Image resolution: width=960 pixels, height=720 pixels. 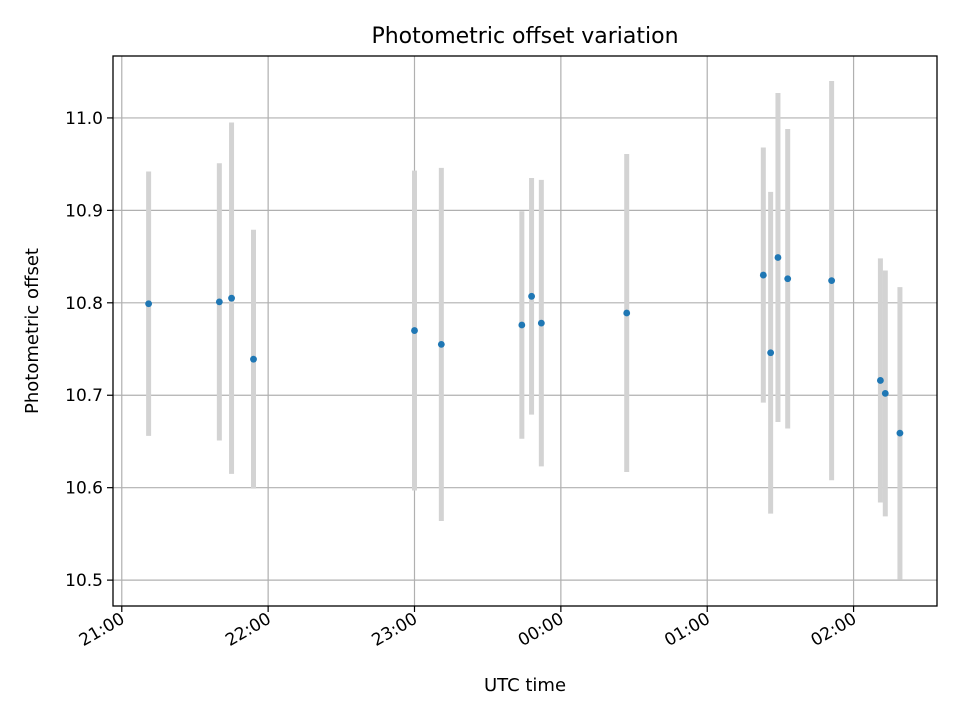 What do you see at coordinates (541, 630) in the screenshot?
I see `x-tick-label: 00:00` at bounding box center [541, 630].